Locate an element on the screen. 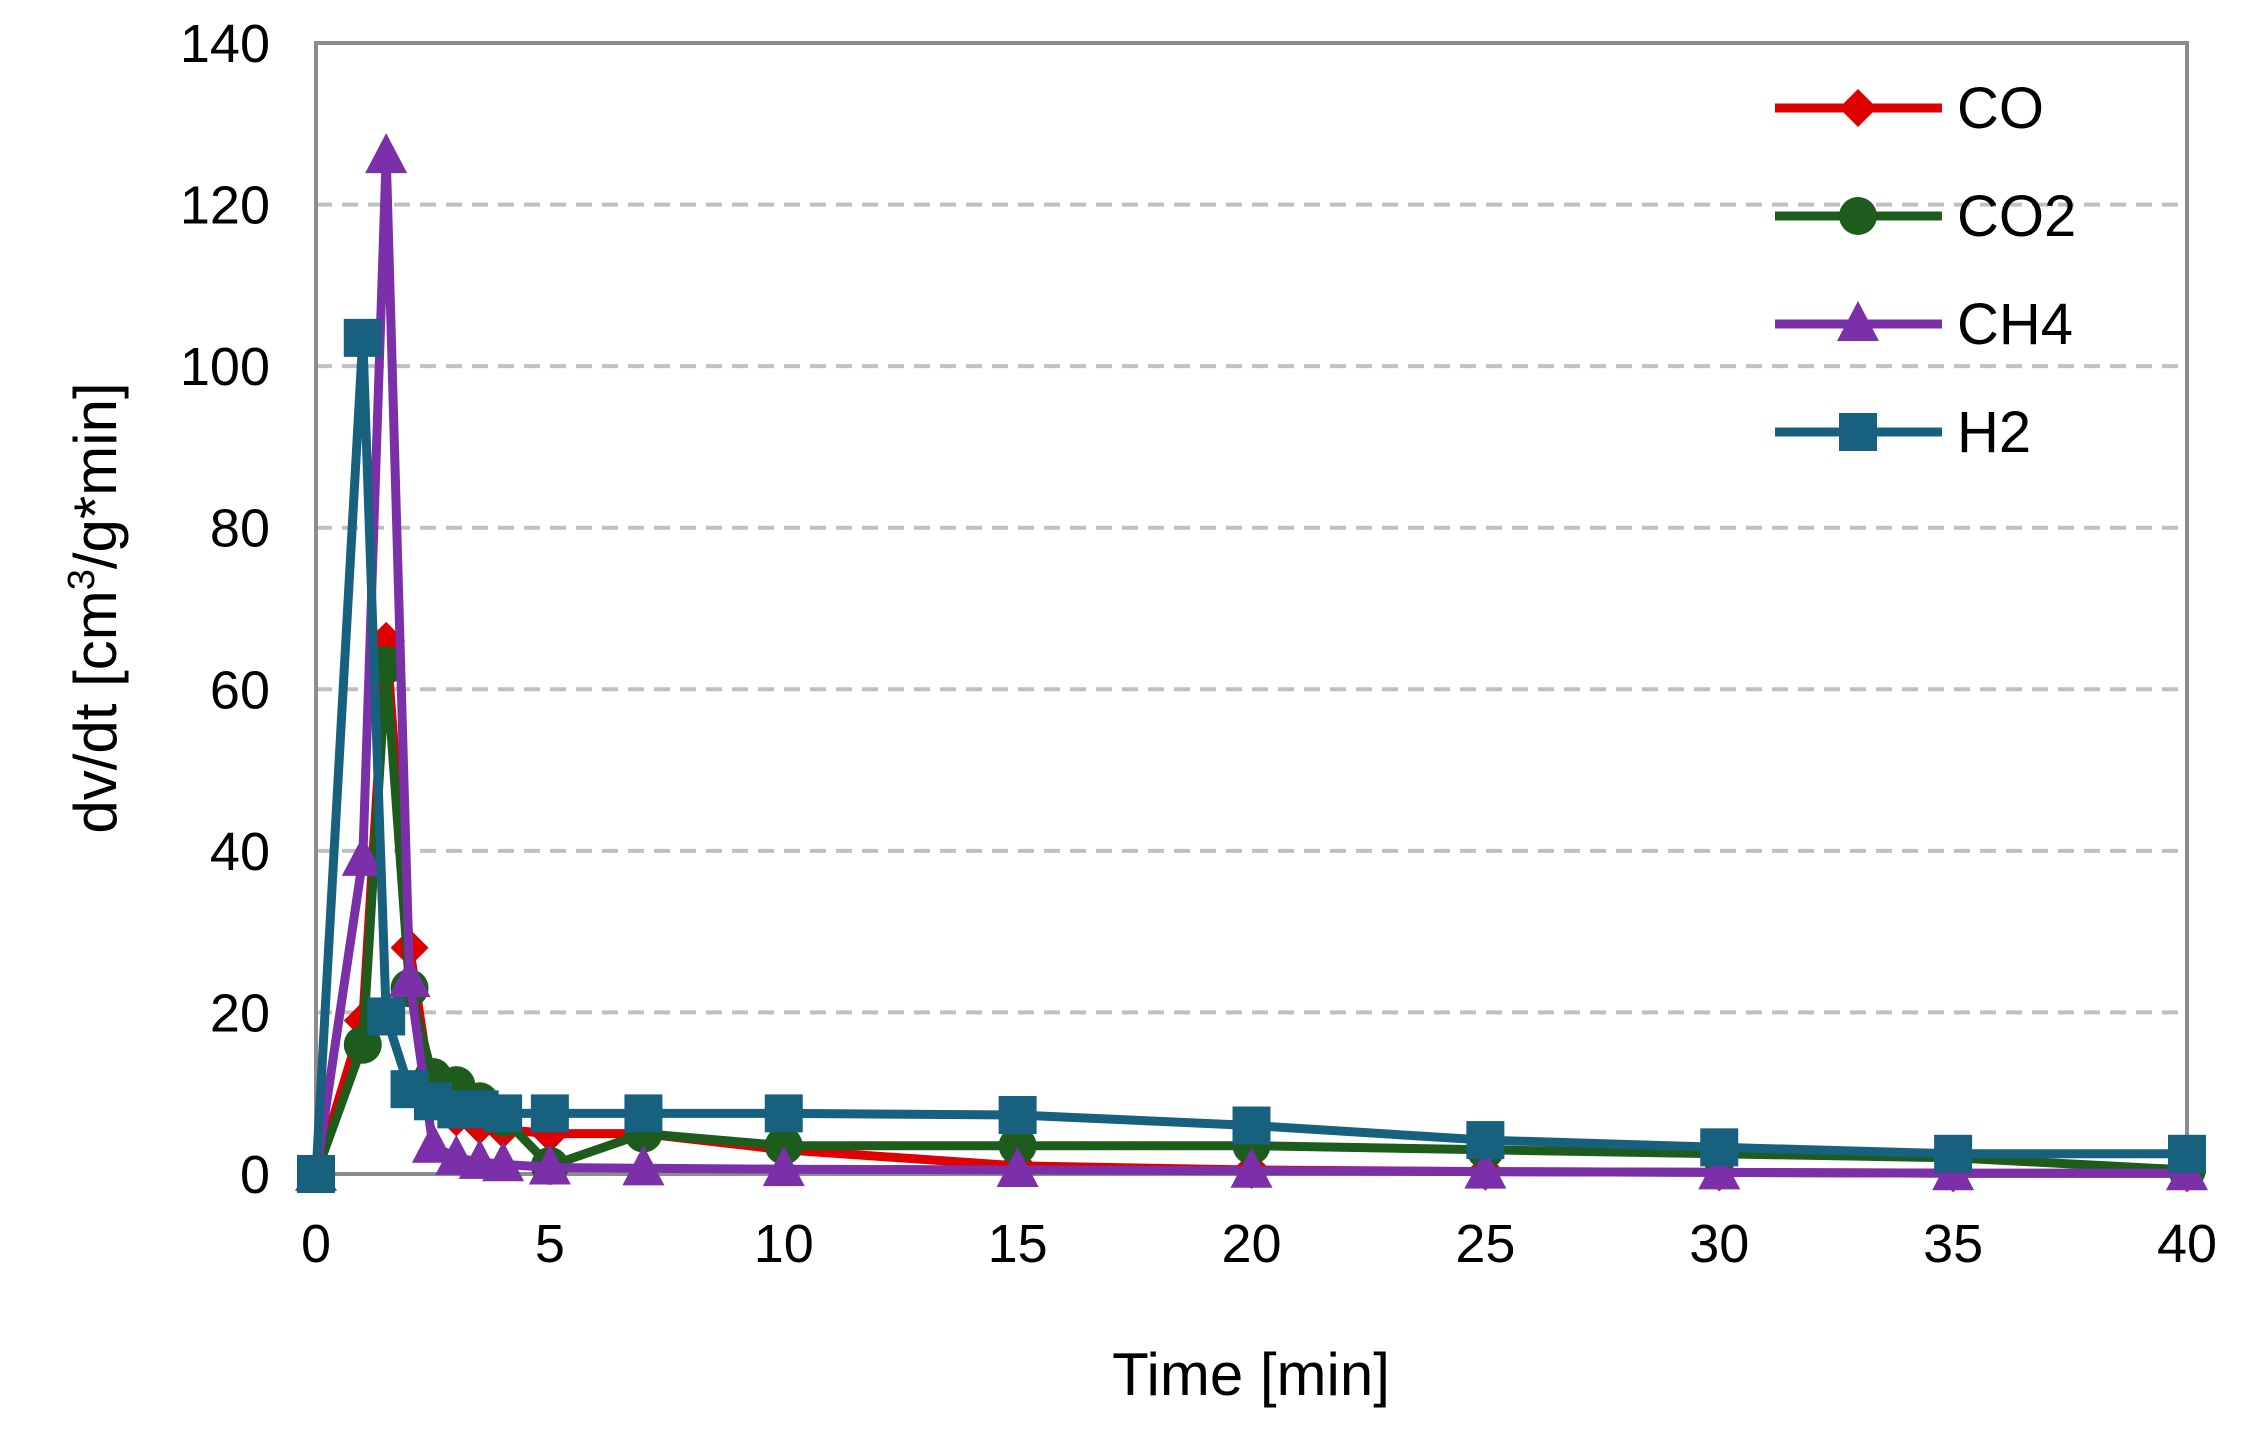 This screenshot has width=2252, height=1432. x-tick-label: 5 is located at coordinates (550, 1244).